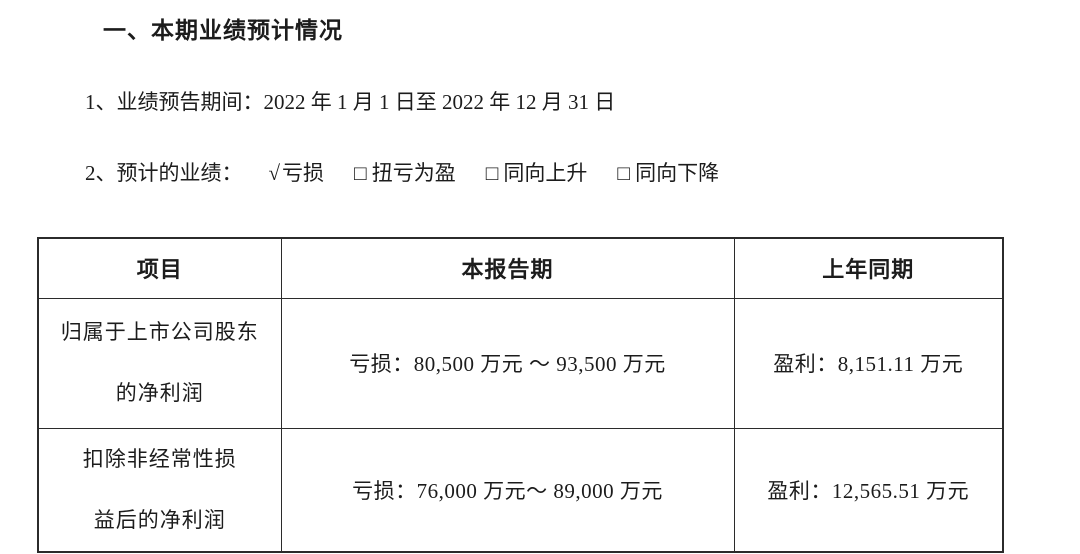  I want to click on prior-year-value: 盈利：12,565.51 万元, so click(868, 489).